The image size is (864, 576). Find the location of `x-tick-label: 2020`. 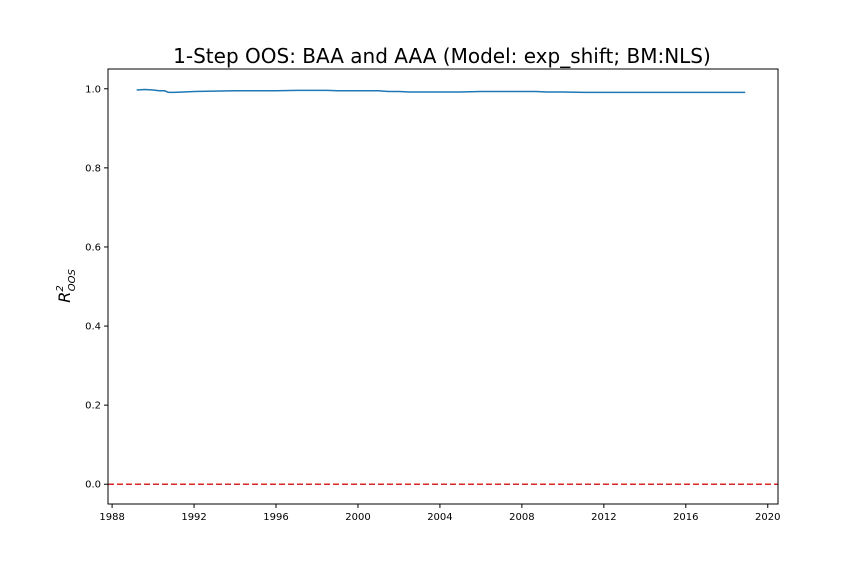

x-tick-label: 2020 is located at coordinates (767, 517).